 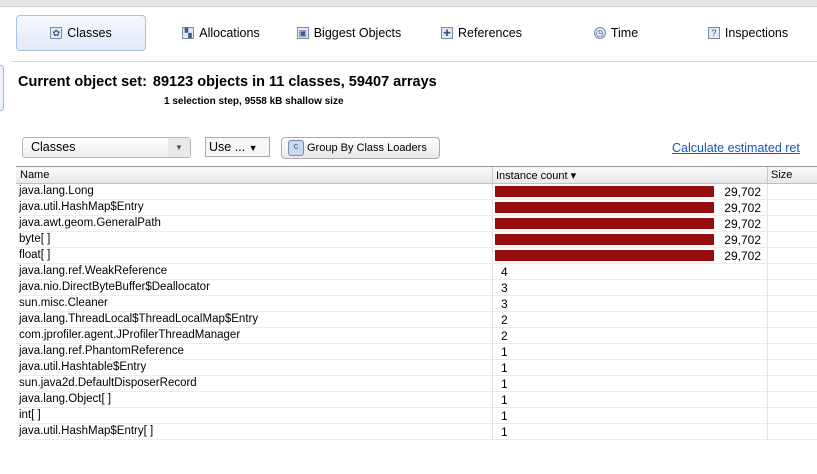 What do you see at coordinates (416, 288) in the screenshot?
I see `table-row: java.nio.DirectByteBuffer$Deallocator 3` at bounding box center [416, 288].